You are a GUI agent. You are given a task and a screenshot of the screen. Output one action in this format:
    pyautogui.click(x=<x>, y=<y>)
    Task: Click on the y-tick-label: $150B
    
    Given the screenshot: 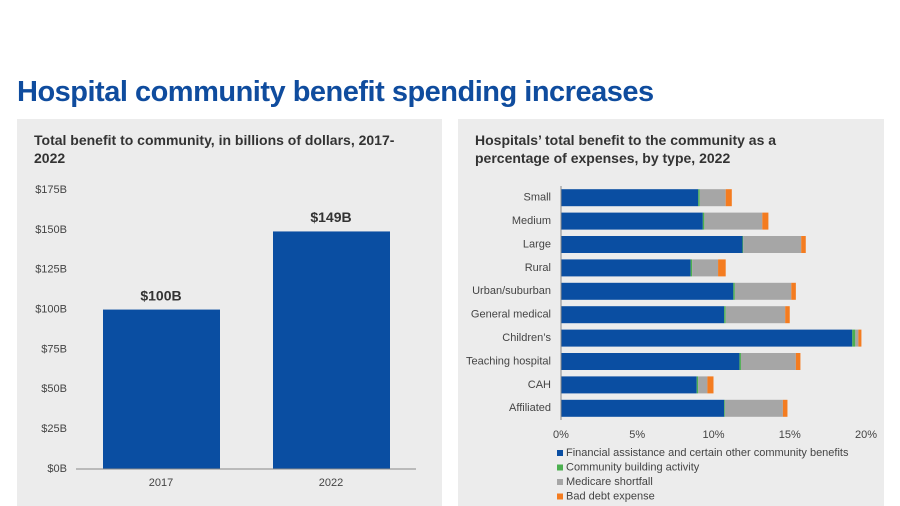 What is the action you would take?
    pyautogui.click(x=51, y=230)
    